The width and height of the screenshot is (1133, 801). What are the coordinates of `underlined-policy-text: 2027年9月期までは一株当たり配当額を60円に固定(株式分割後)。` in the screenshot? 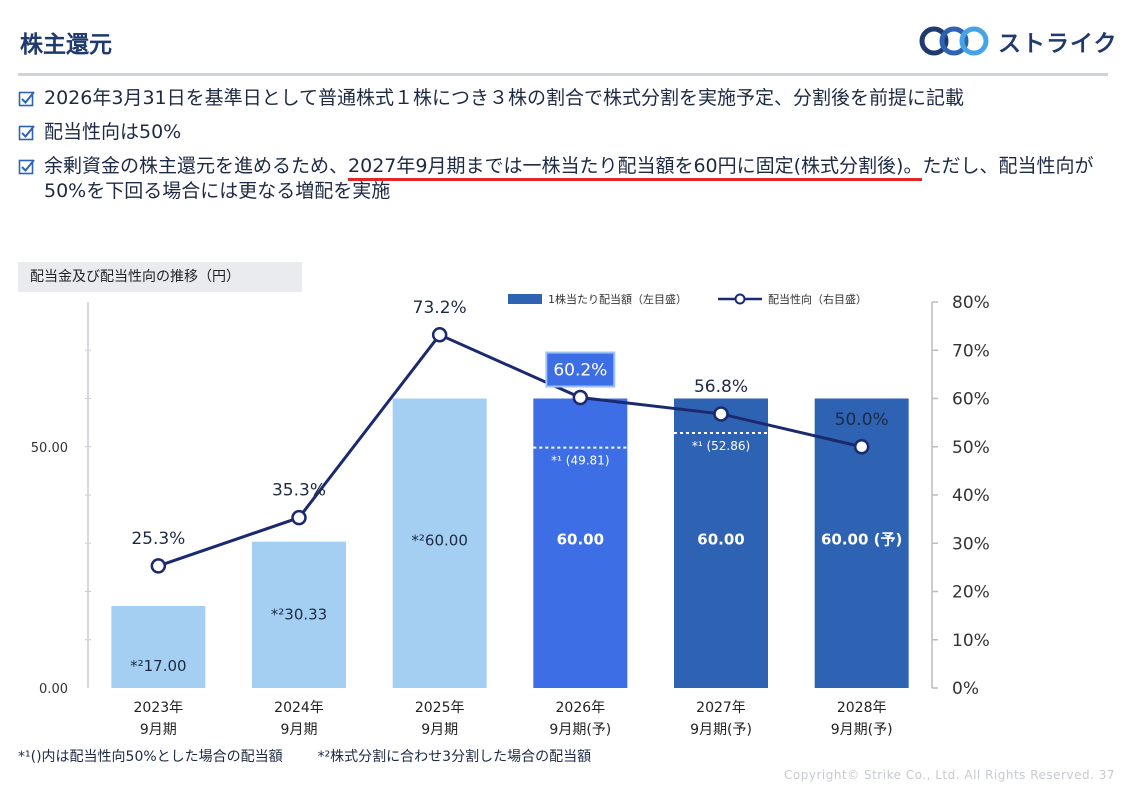 It's located at (635, 168).